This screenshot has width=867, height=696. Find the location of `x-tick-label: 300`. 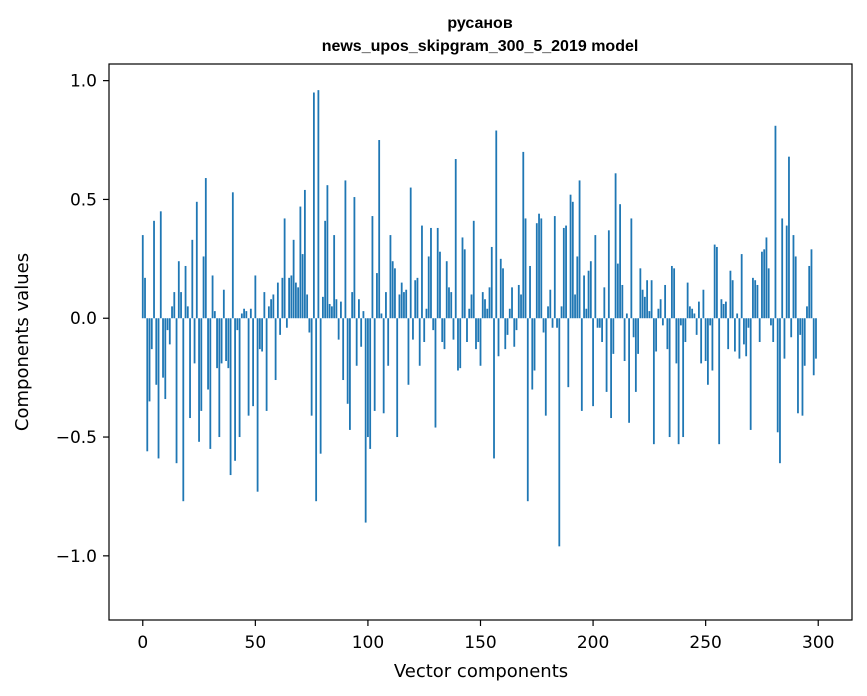

x-tick-label: 300 is located at coordinates (818, 643).